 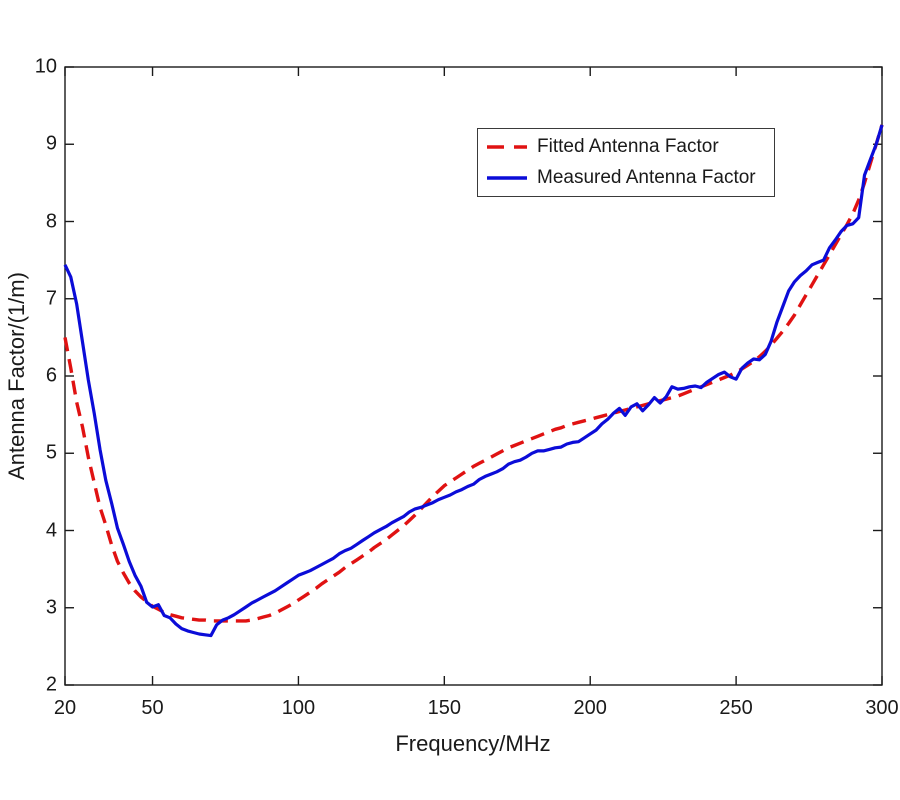 I want to click on y-tick-label-9: 9, so click(x=51, y=143).